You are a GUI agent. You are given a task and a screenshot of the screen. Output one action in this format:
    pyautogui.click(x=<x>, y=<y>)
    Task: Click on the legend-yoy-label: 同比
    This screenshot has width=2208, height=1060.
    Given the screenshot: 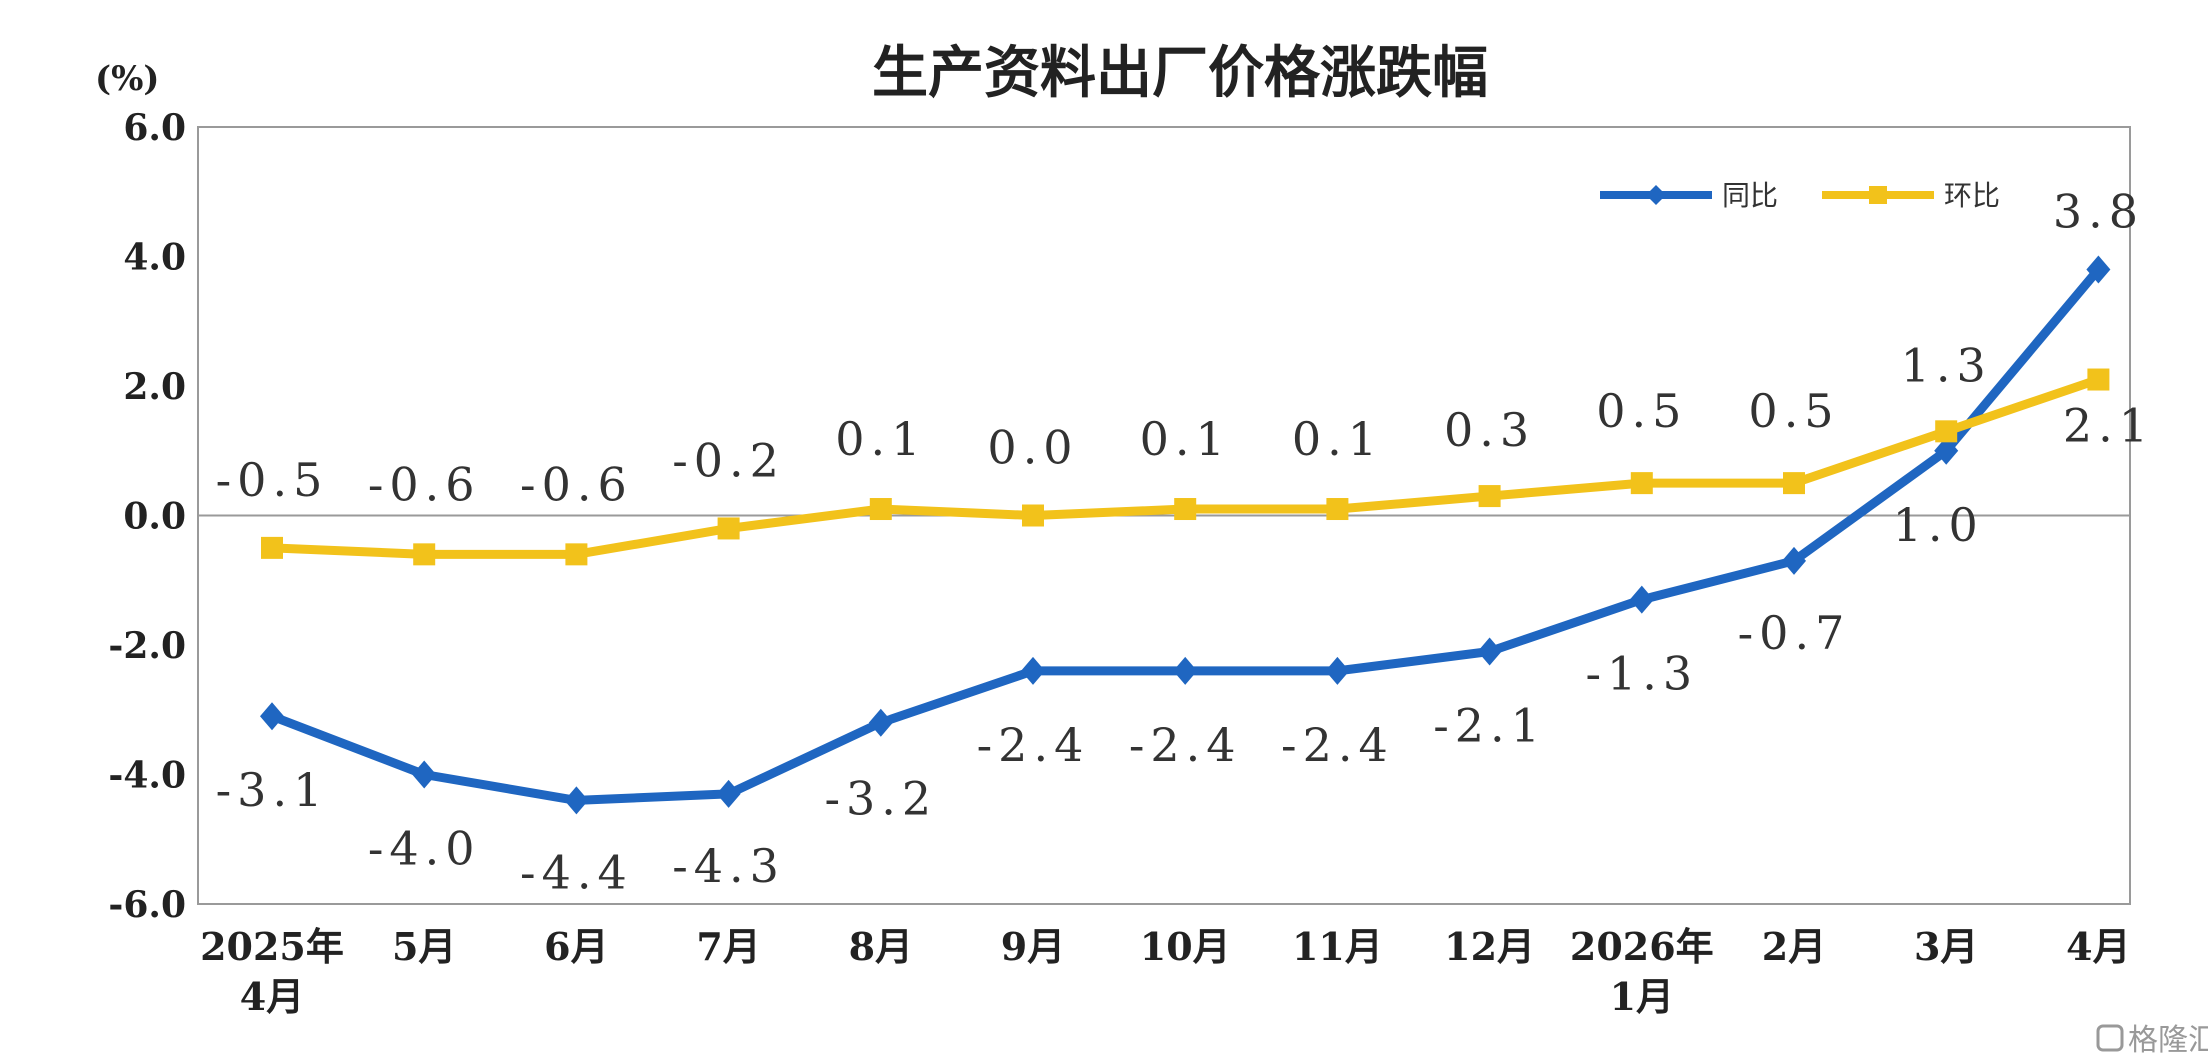 What is the action you would take?
    pyautogui.click(x=1750, y=195)
    